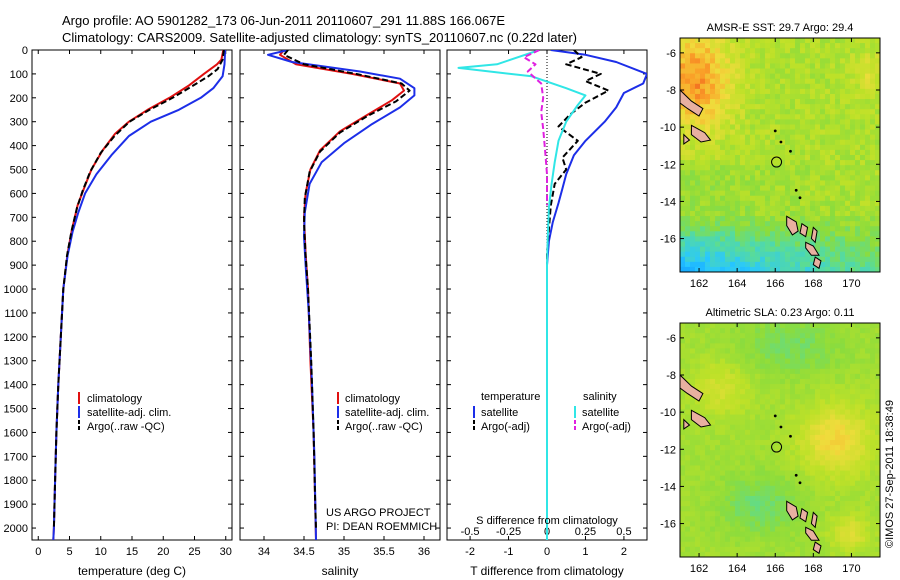 This screenshot has height=580, width=900. I want to click on sst-heatmap, so click(780, 155).